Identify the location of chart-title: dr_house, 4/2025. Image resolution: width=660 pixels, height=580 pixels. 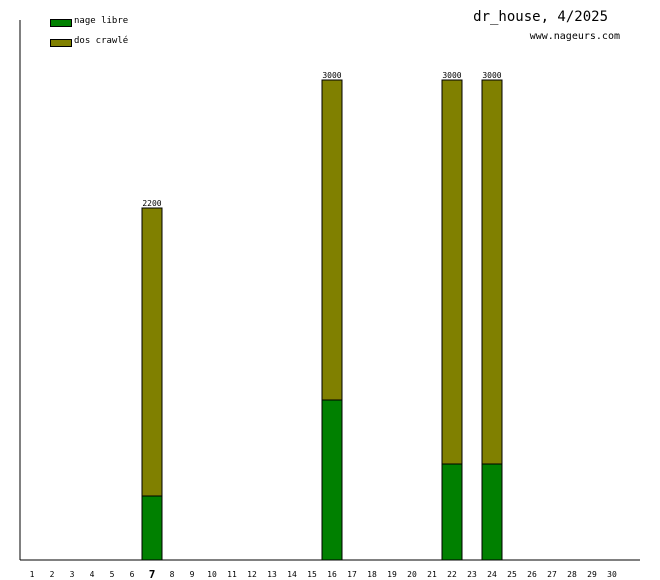
(540, 17).